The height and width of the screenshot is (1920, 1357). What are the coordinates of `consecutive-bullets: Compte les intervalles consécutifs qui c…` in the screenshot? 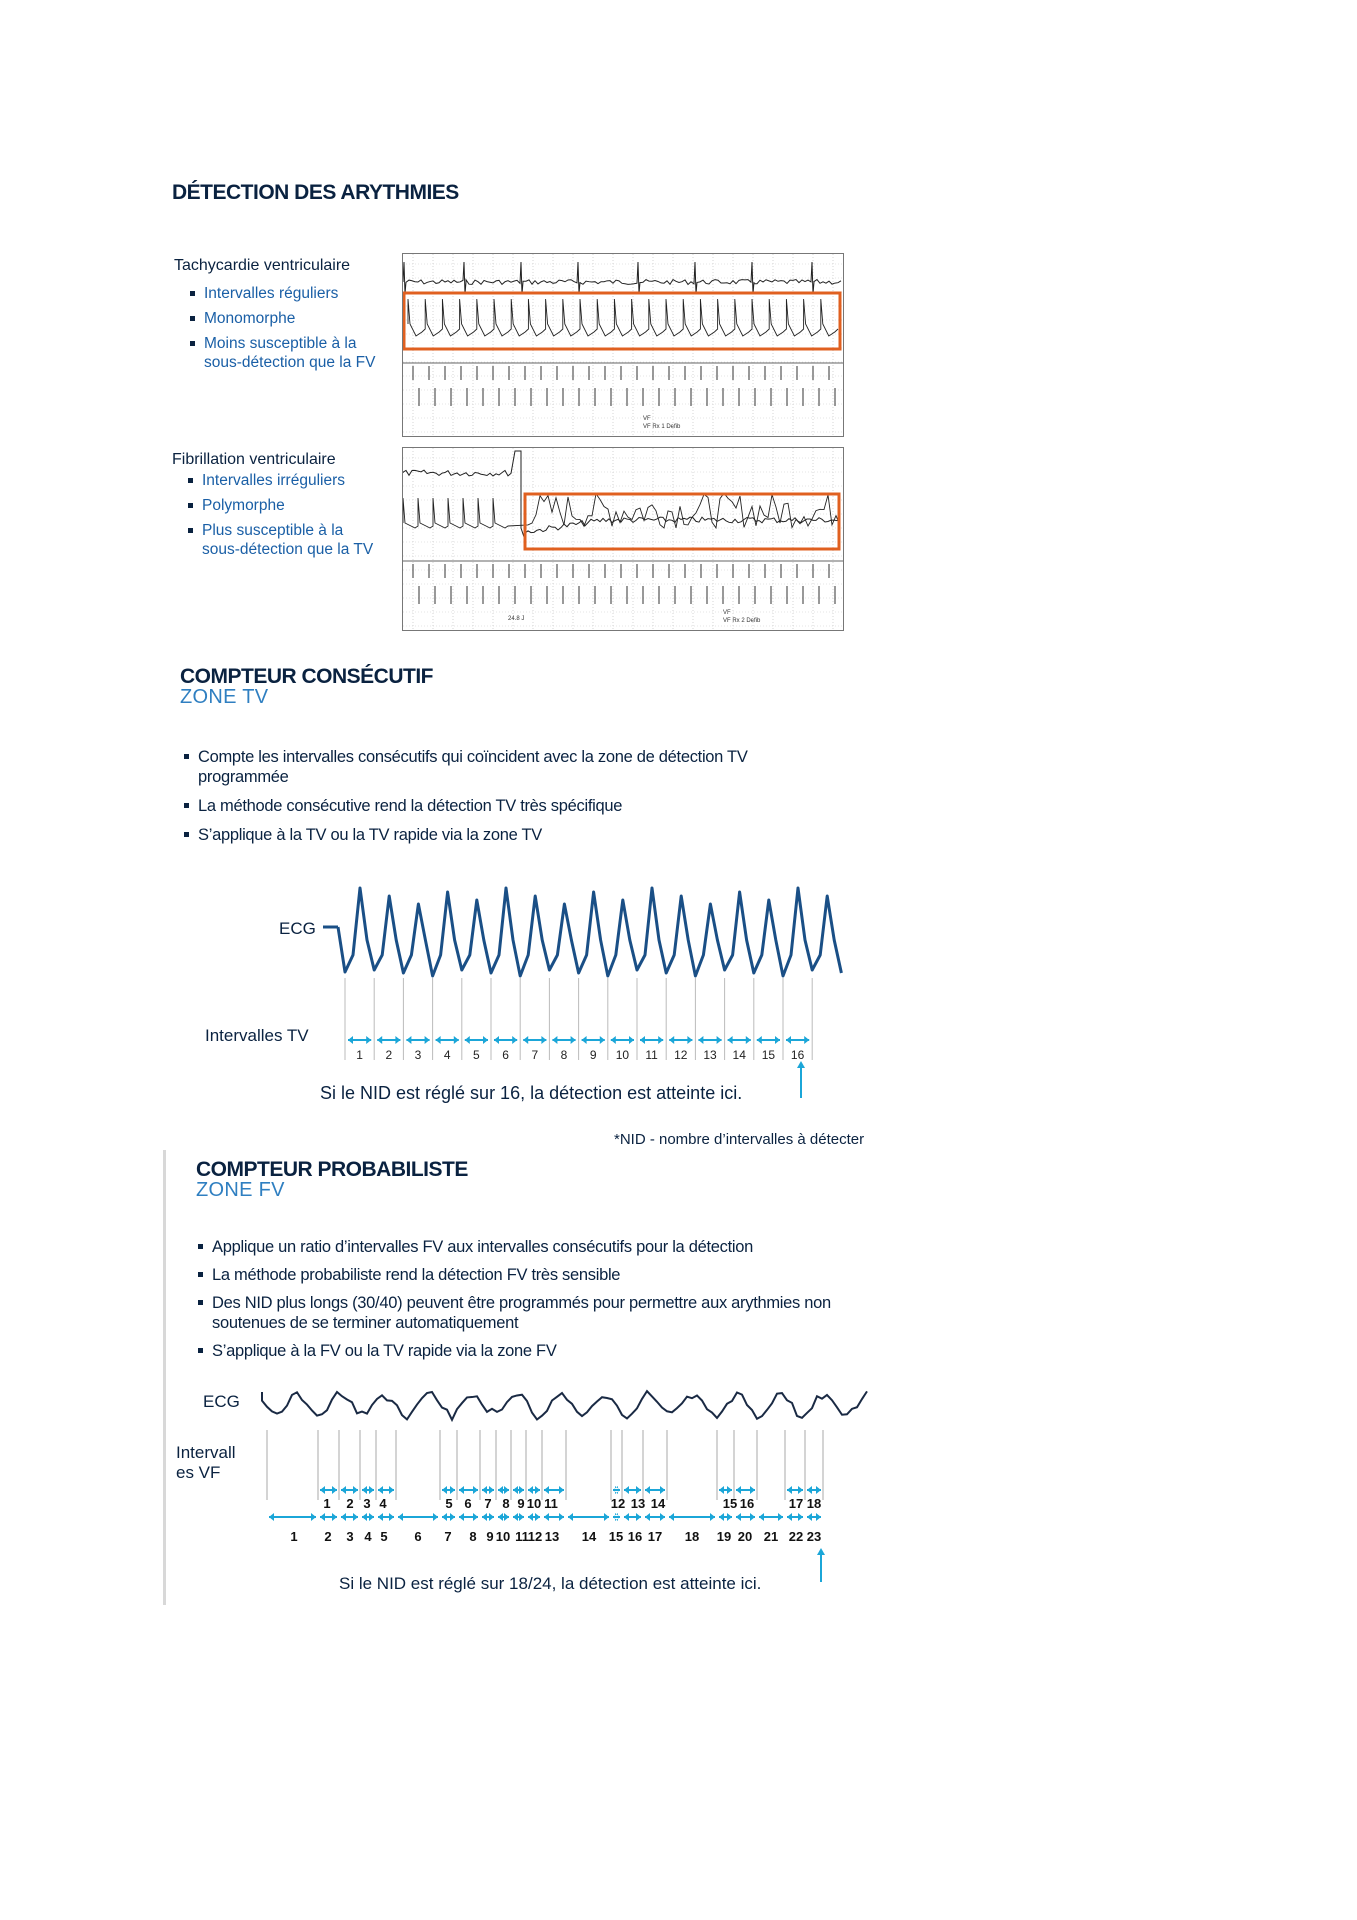 It's located at (502, 800).